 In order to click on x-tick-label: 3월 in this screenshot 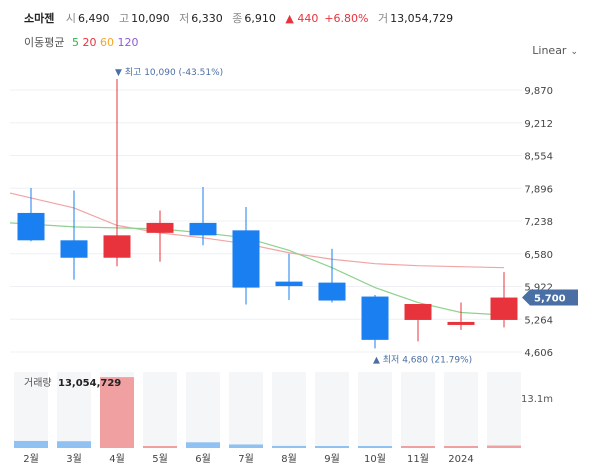, I will do `click(74, 459)`.